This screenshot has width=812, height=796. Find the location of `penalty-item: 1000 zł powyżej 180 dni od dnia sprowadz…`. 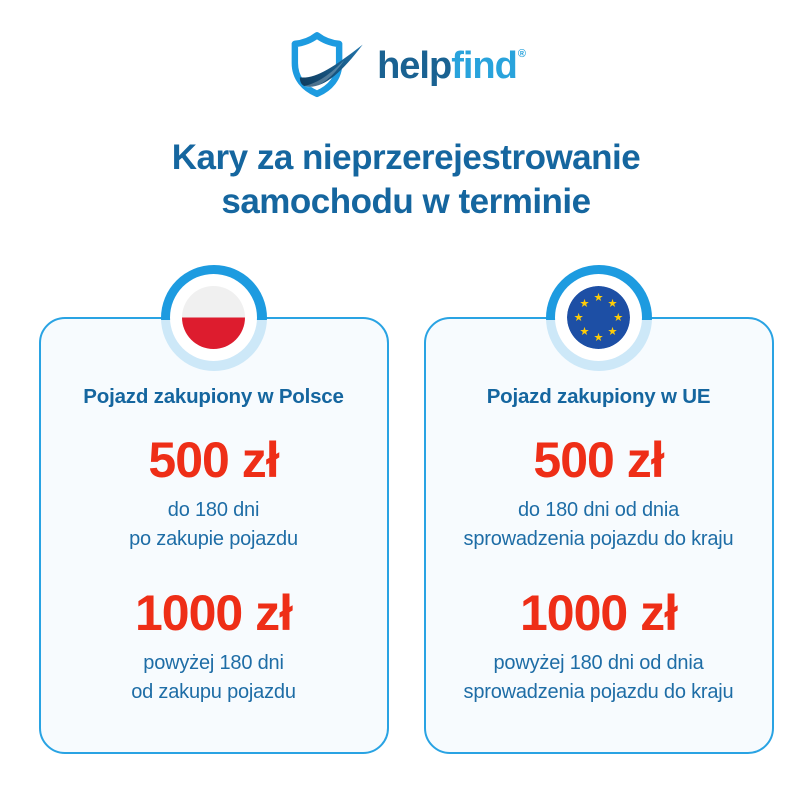

penalty-item: 1000 zł powyżej 180 dni od dnia sprowadz… is located at coordinates (599, 645).